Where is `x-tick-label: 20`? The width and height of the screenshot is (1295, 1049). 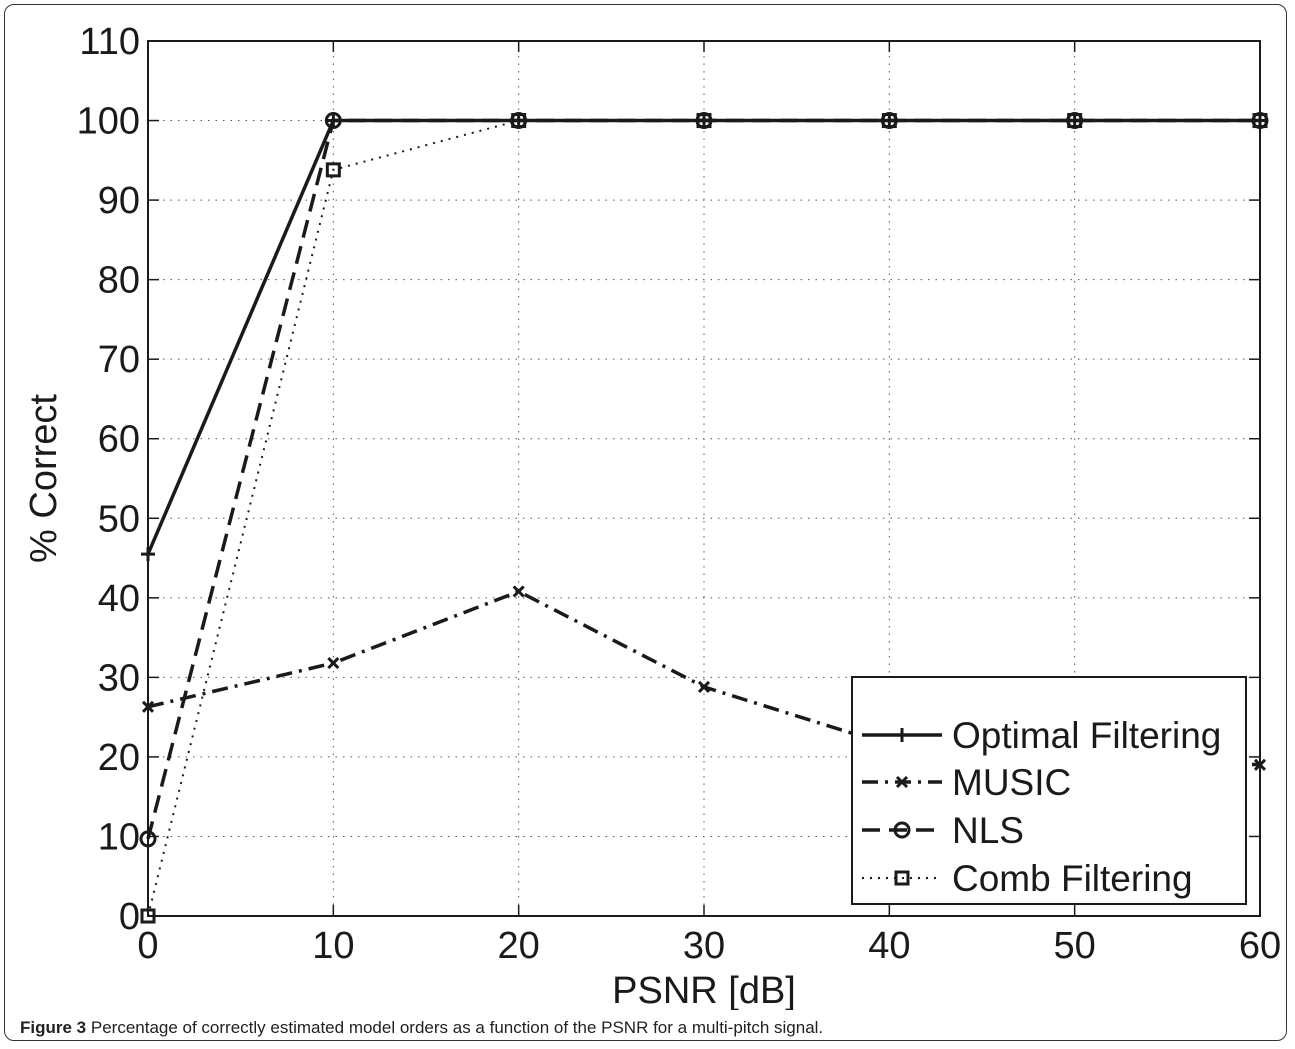 x-tick-label: 20 is located at coordinates (519, 946).